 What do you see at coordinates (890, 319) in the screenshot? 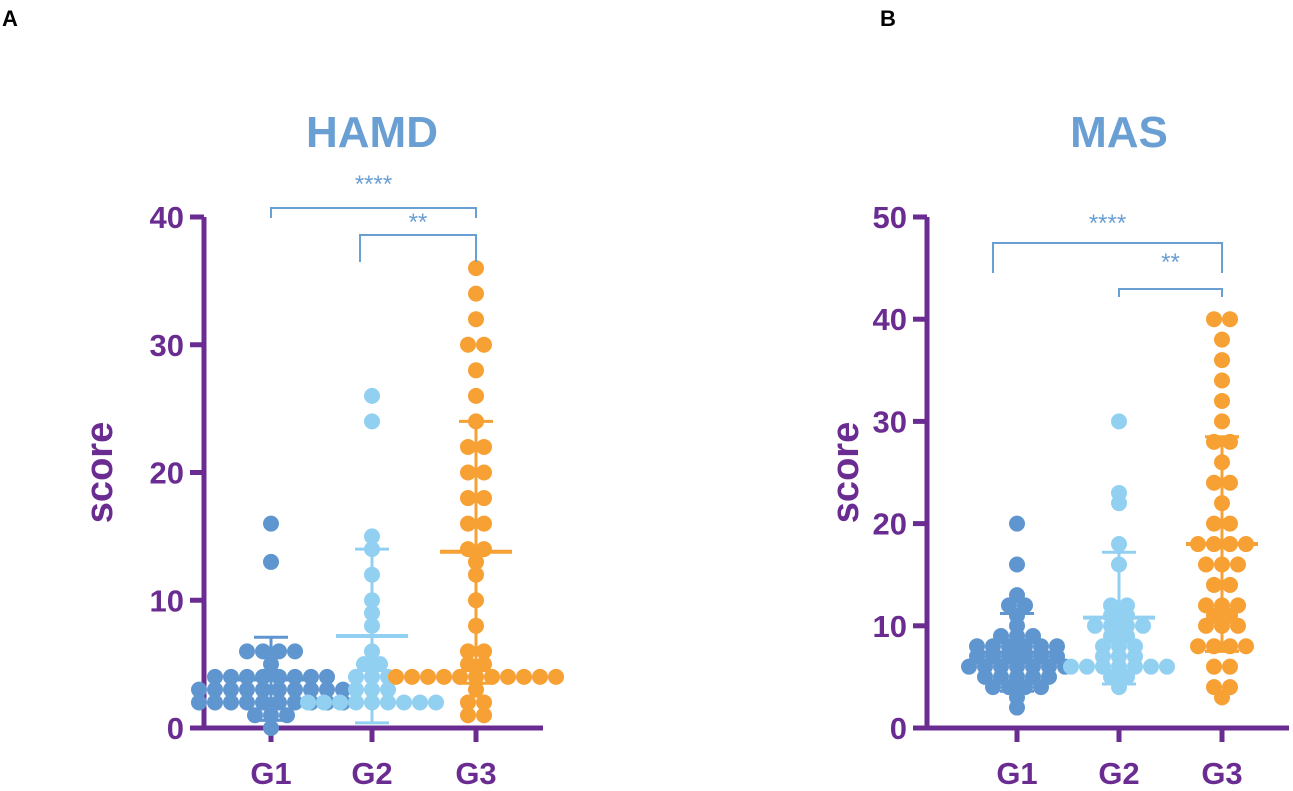
I see `y-tick-label: 40` at bounding box center [890, 319].